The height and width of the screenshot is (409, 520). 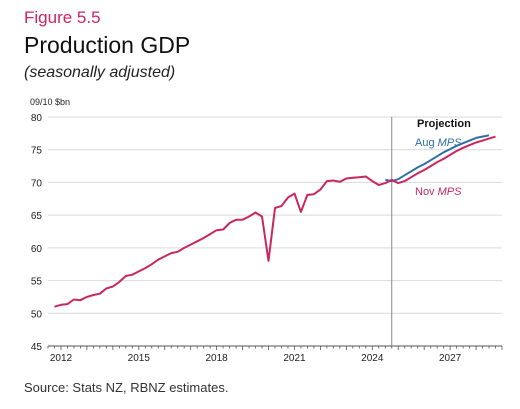 What do you see at coordinates (37, 118) in the screenshot?
I see `y-tick-label: 80` at bounding box center [37, 118].